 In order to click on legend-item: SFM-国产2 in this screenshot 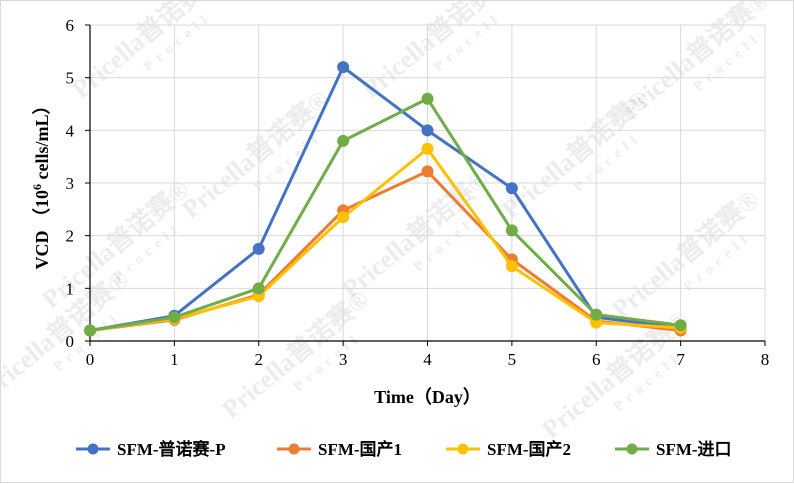, I will do `click(508, 449)`.